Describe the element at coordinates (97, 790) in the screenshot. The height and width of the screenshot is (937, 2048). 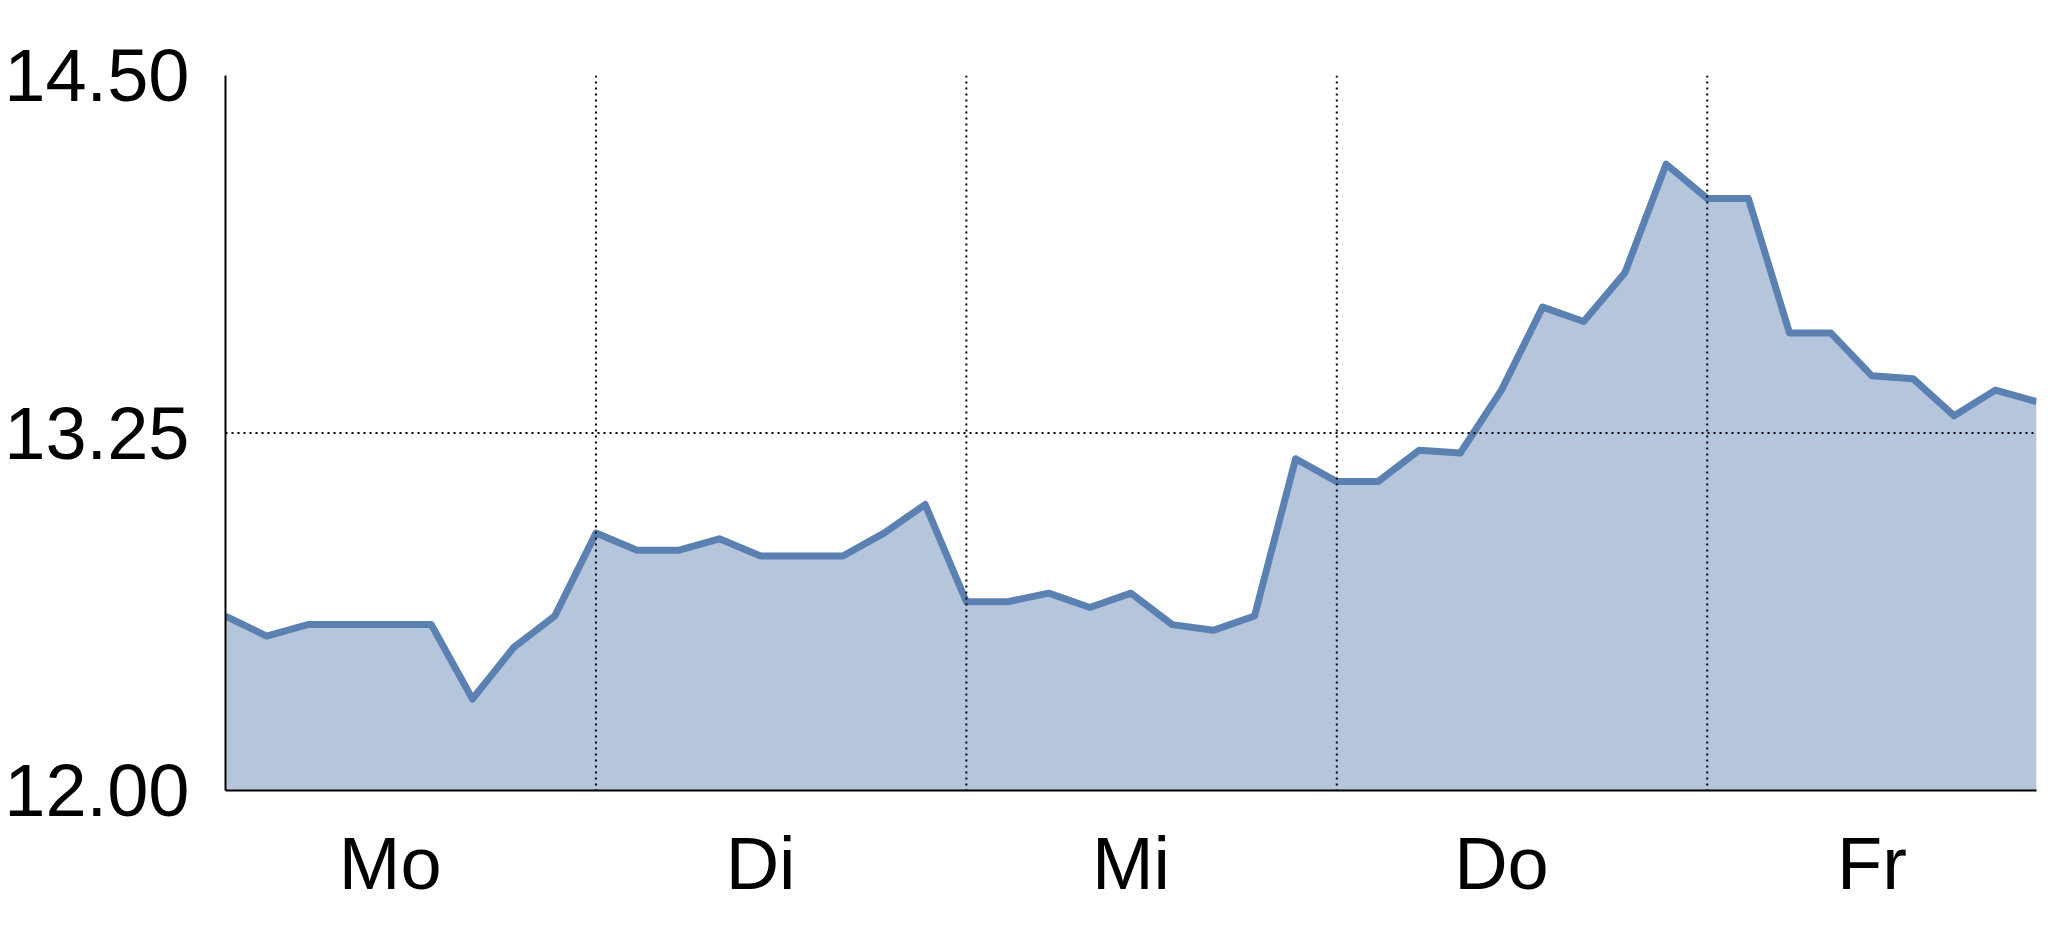
I see `y-tick-label: 12.00` at that location.